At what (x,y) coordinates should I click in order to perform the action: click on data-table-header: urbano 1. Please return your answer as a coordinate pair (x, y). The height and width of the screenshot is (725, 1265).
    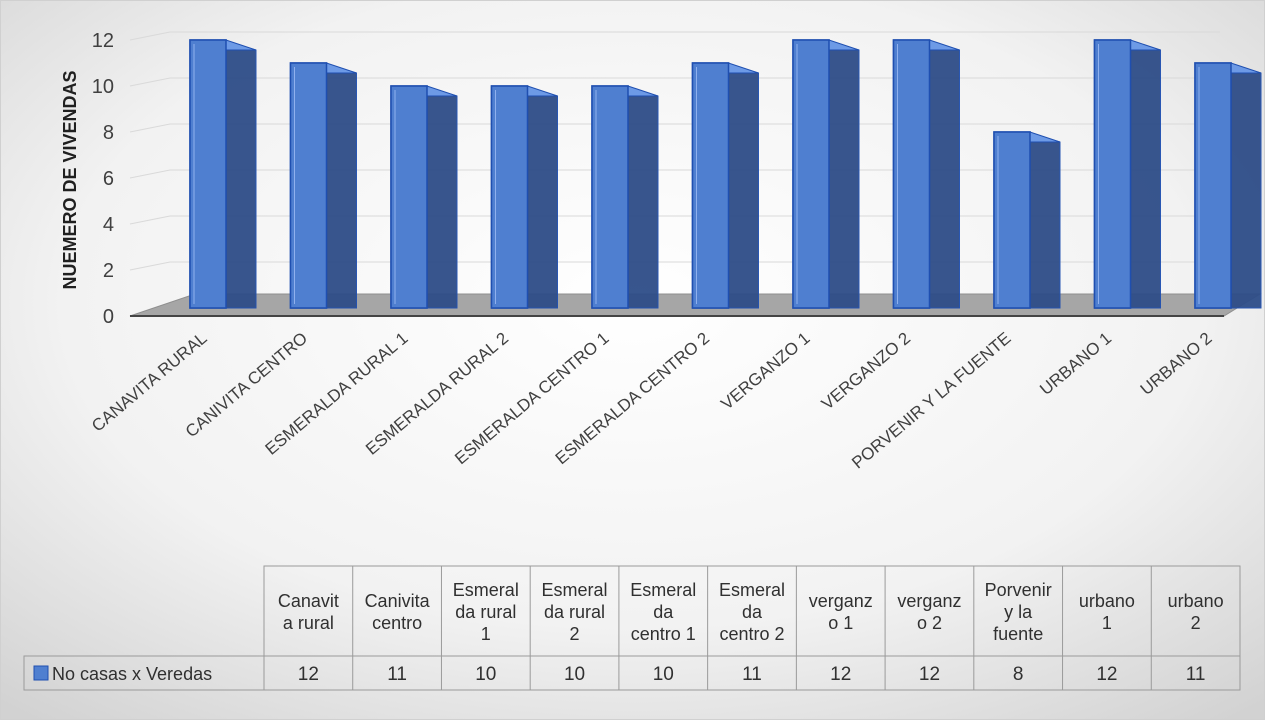
    Looking at the image, I should click on (1107, 612).